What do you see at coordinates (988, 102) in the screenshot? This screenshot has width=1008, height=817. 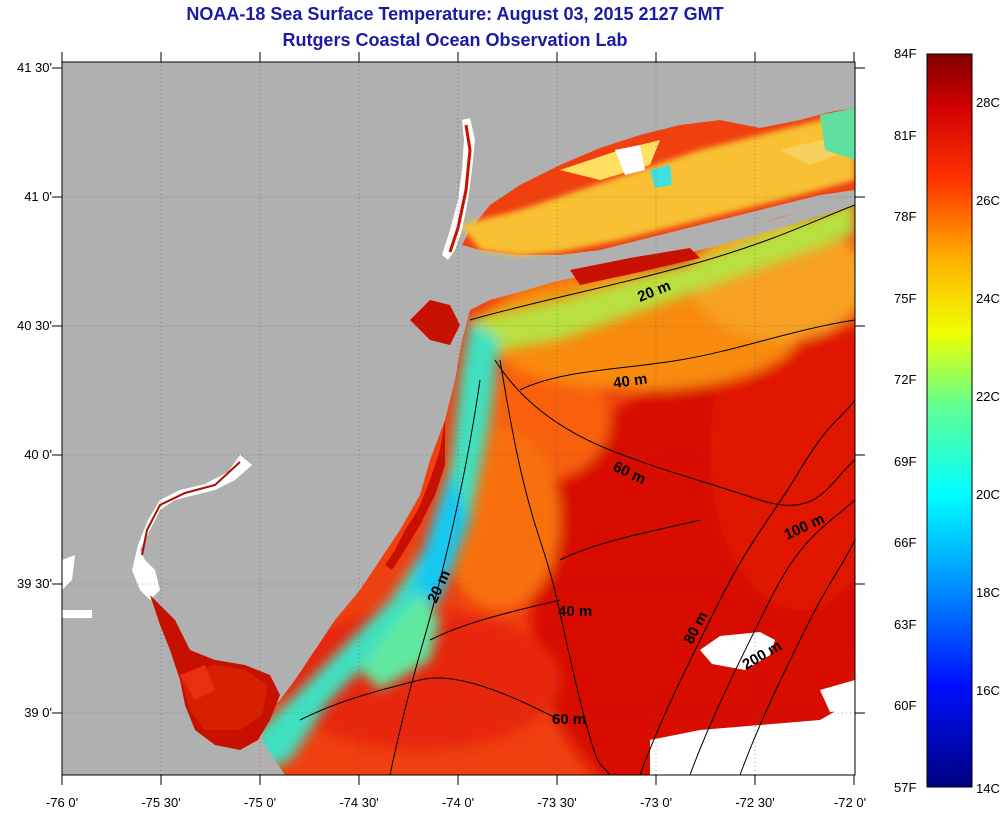 I see `colorbar-c-label: 28C` at bounding box center [988, 102].